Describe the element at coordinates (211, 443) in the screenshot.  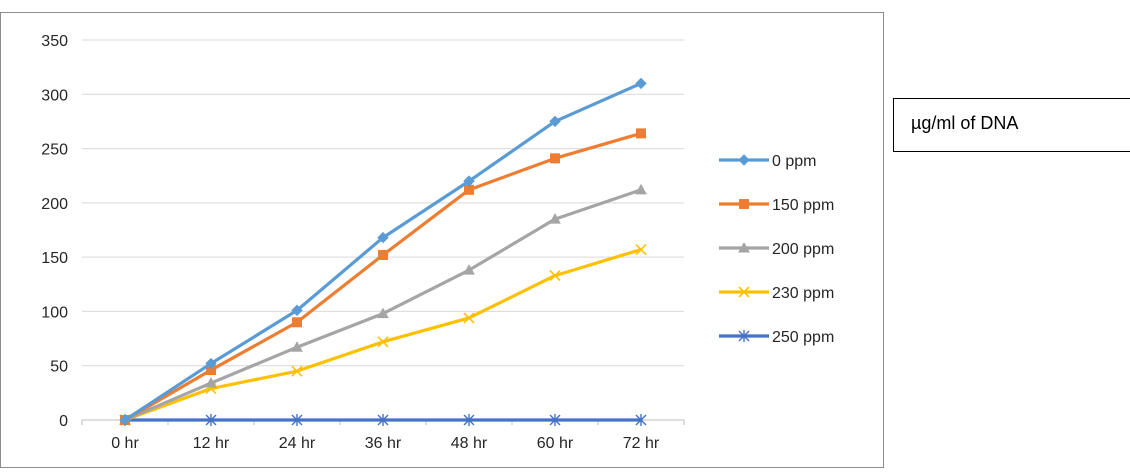
I see `x-tick-label: 12 hr` at that location.